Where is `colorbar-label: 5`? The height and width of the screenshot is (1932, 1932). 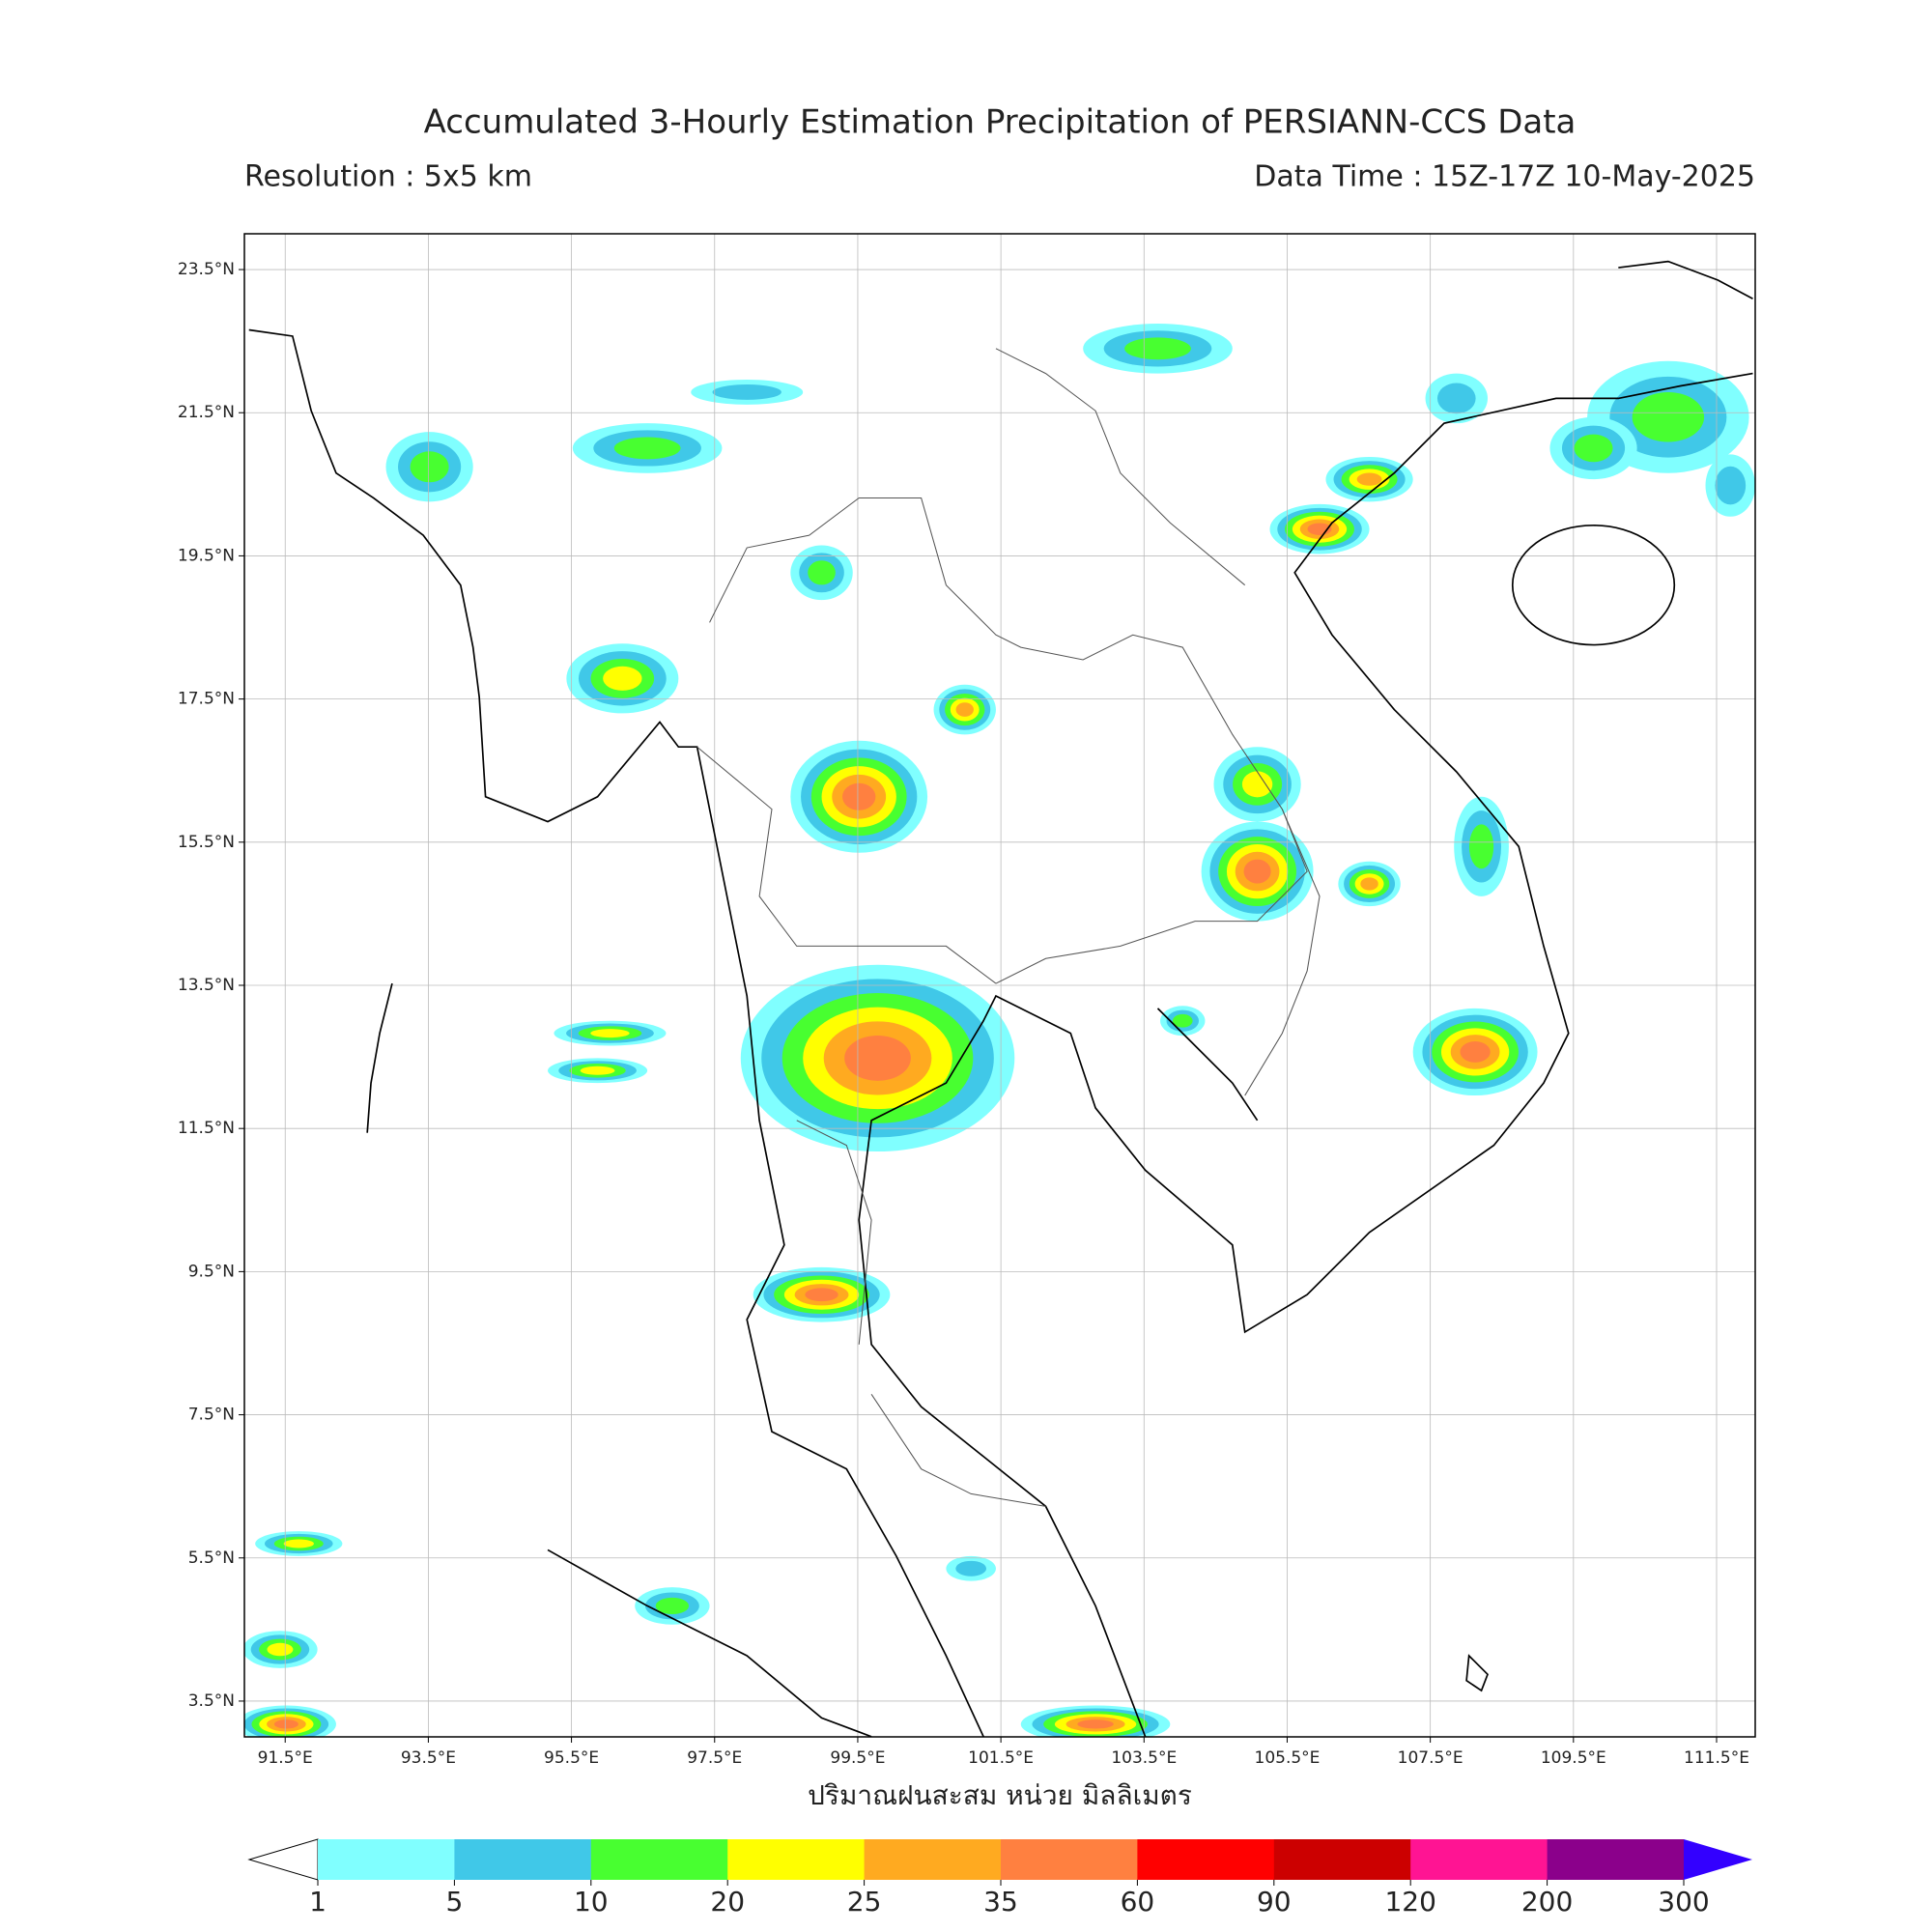
colorbar-label: 5 is located at coordinates (454, 1902).